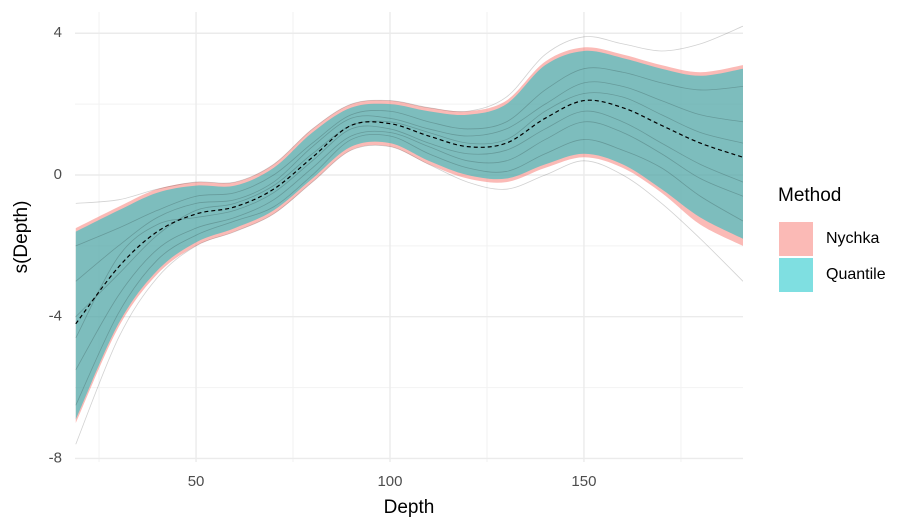 This screenshot has width=911, height=521. Describe the element at coordinates (583, 481) in the screenshot. I see `x-tick-label: 150` at that location.